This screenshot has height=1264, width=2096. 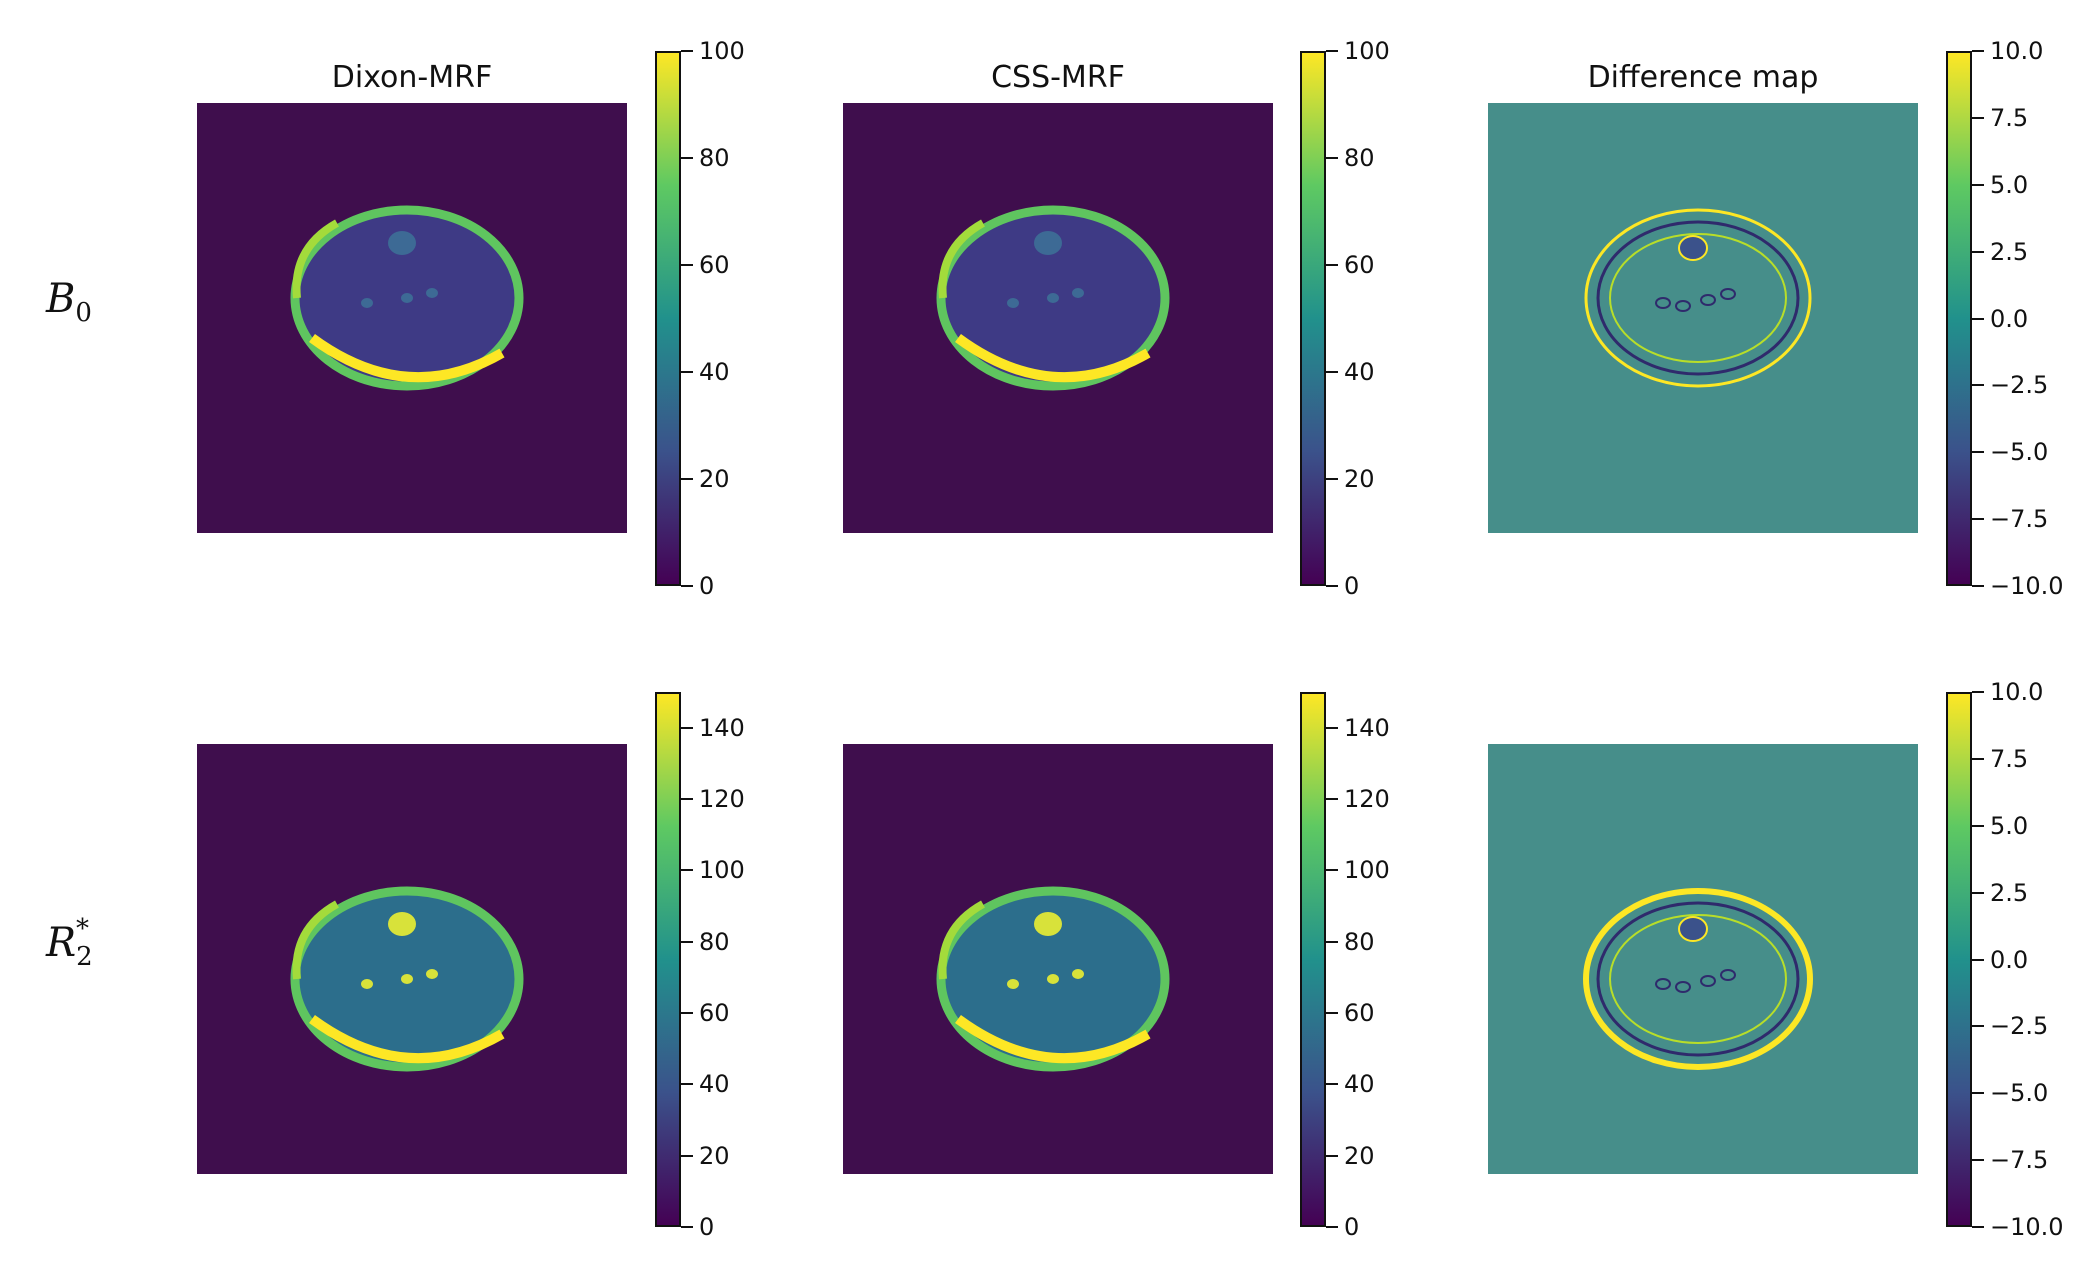 I want to click on colorbar-tick-label: −10.0, so click(x=2027, y=586).